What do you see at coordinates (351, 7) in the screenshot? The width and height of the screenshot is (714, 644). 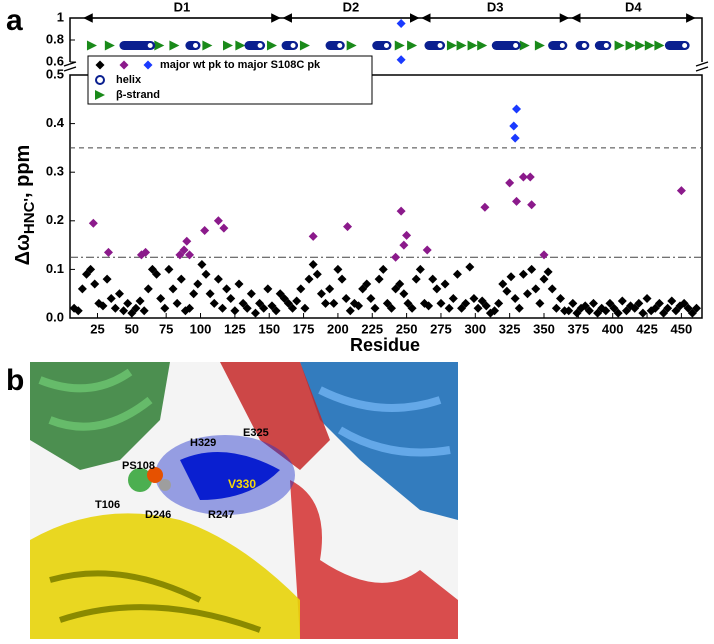 I see `domain-label: D2` at bounding box center [351, 7].